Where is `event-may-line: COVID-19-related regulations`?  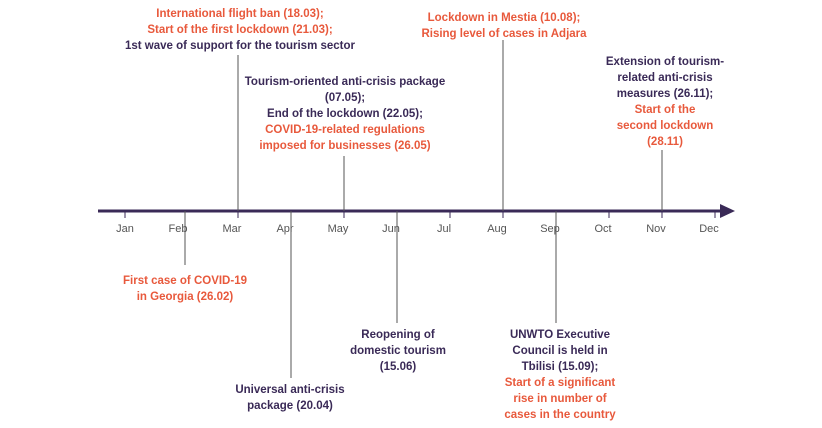 event-may-line: COVID-19-related regulations is located at coordinates (345, 130).